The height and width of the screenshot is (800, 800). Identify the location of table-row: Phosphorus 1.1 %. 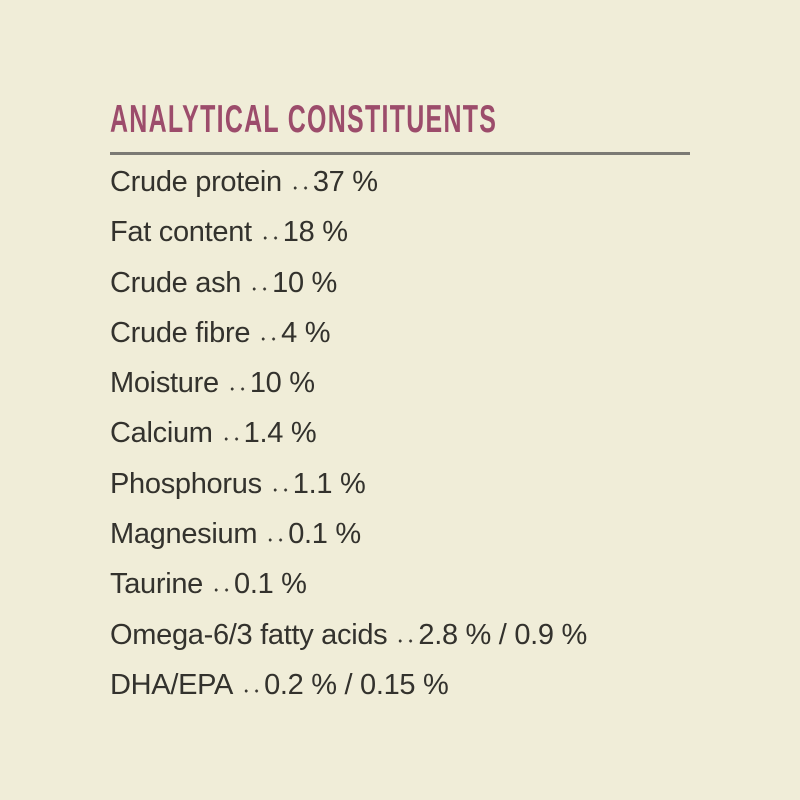
(400, 484).